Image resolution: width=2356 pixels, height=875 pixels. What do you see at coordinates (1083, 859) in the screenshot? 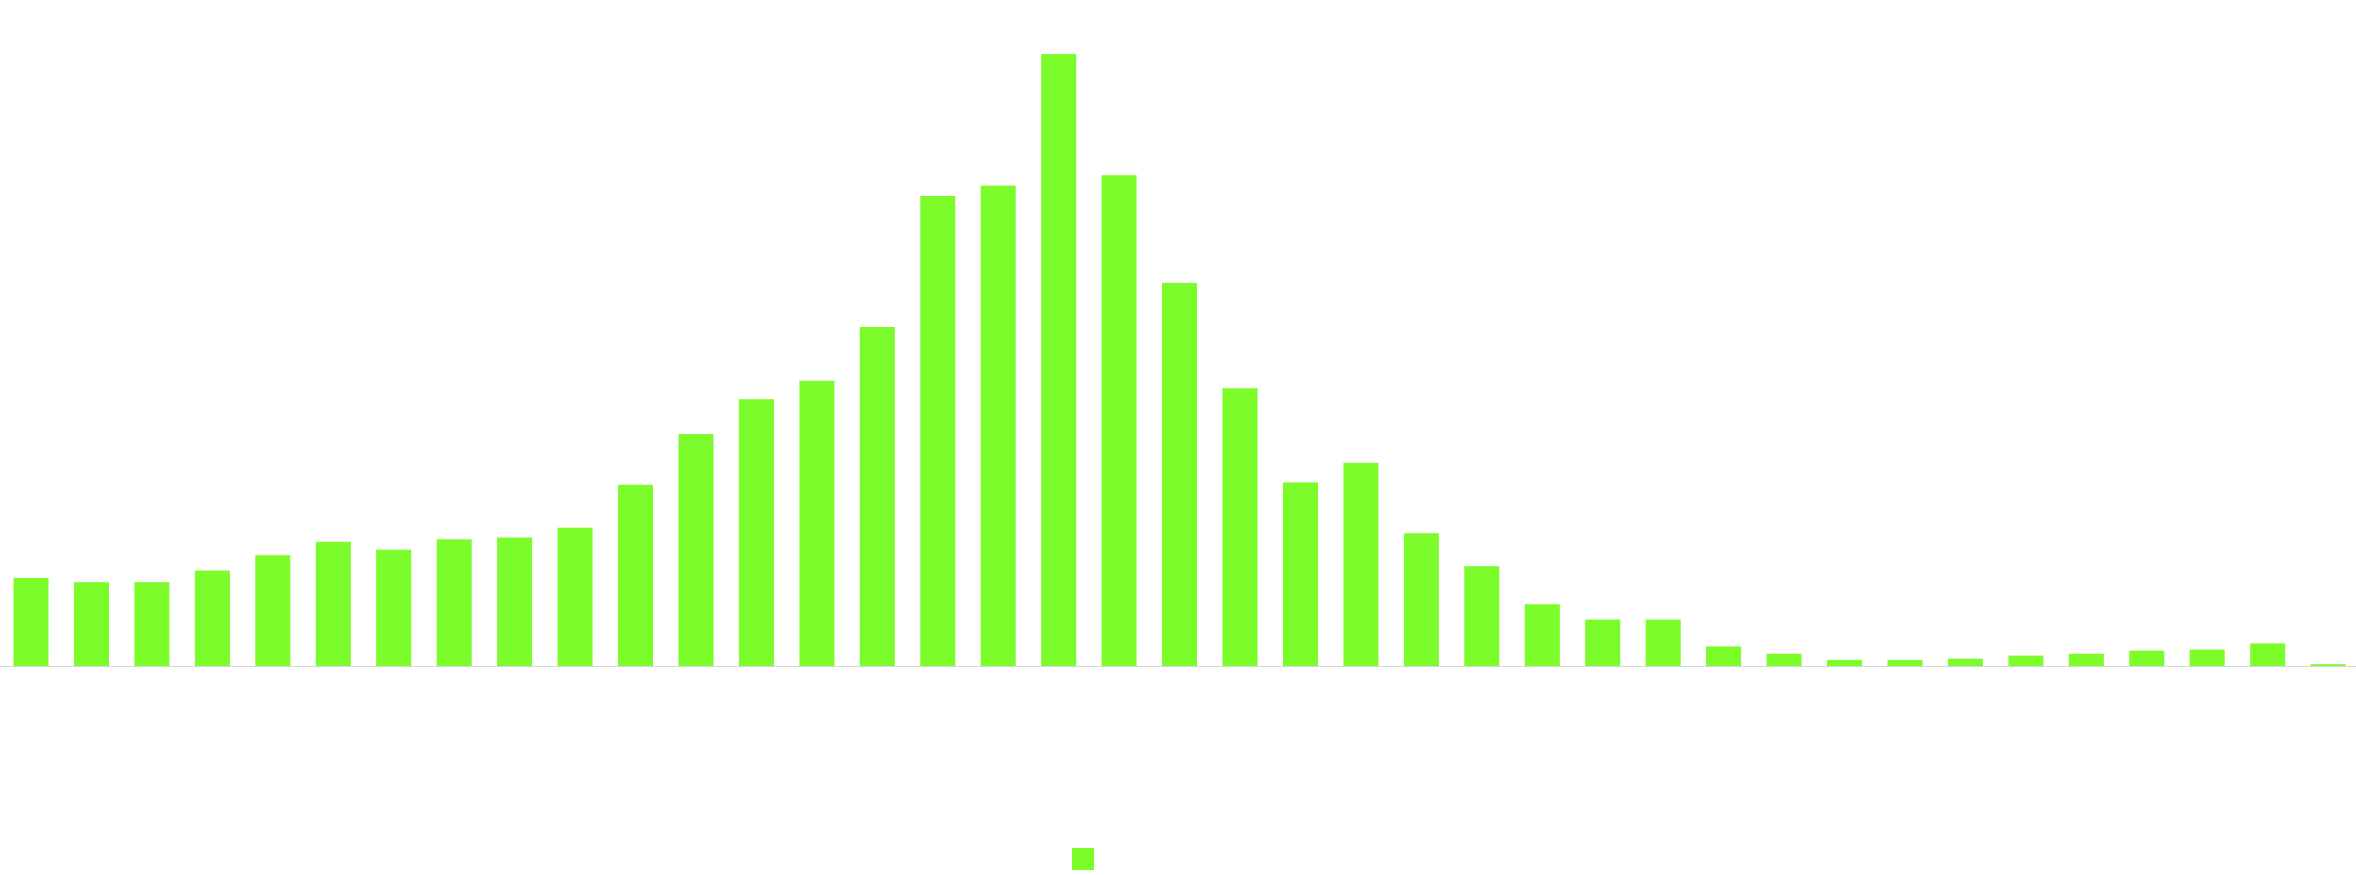
I see `legend-swatch` at bounding box center [1083, 859].